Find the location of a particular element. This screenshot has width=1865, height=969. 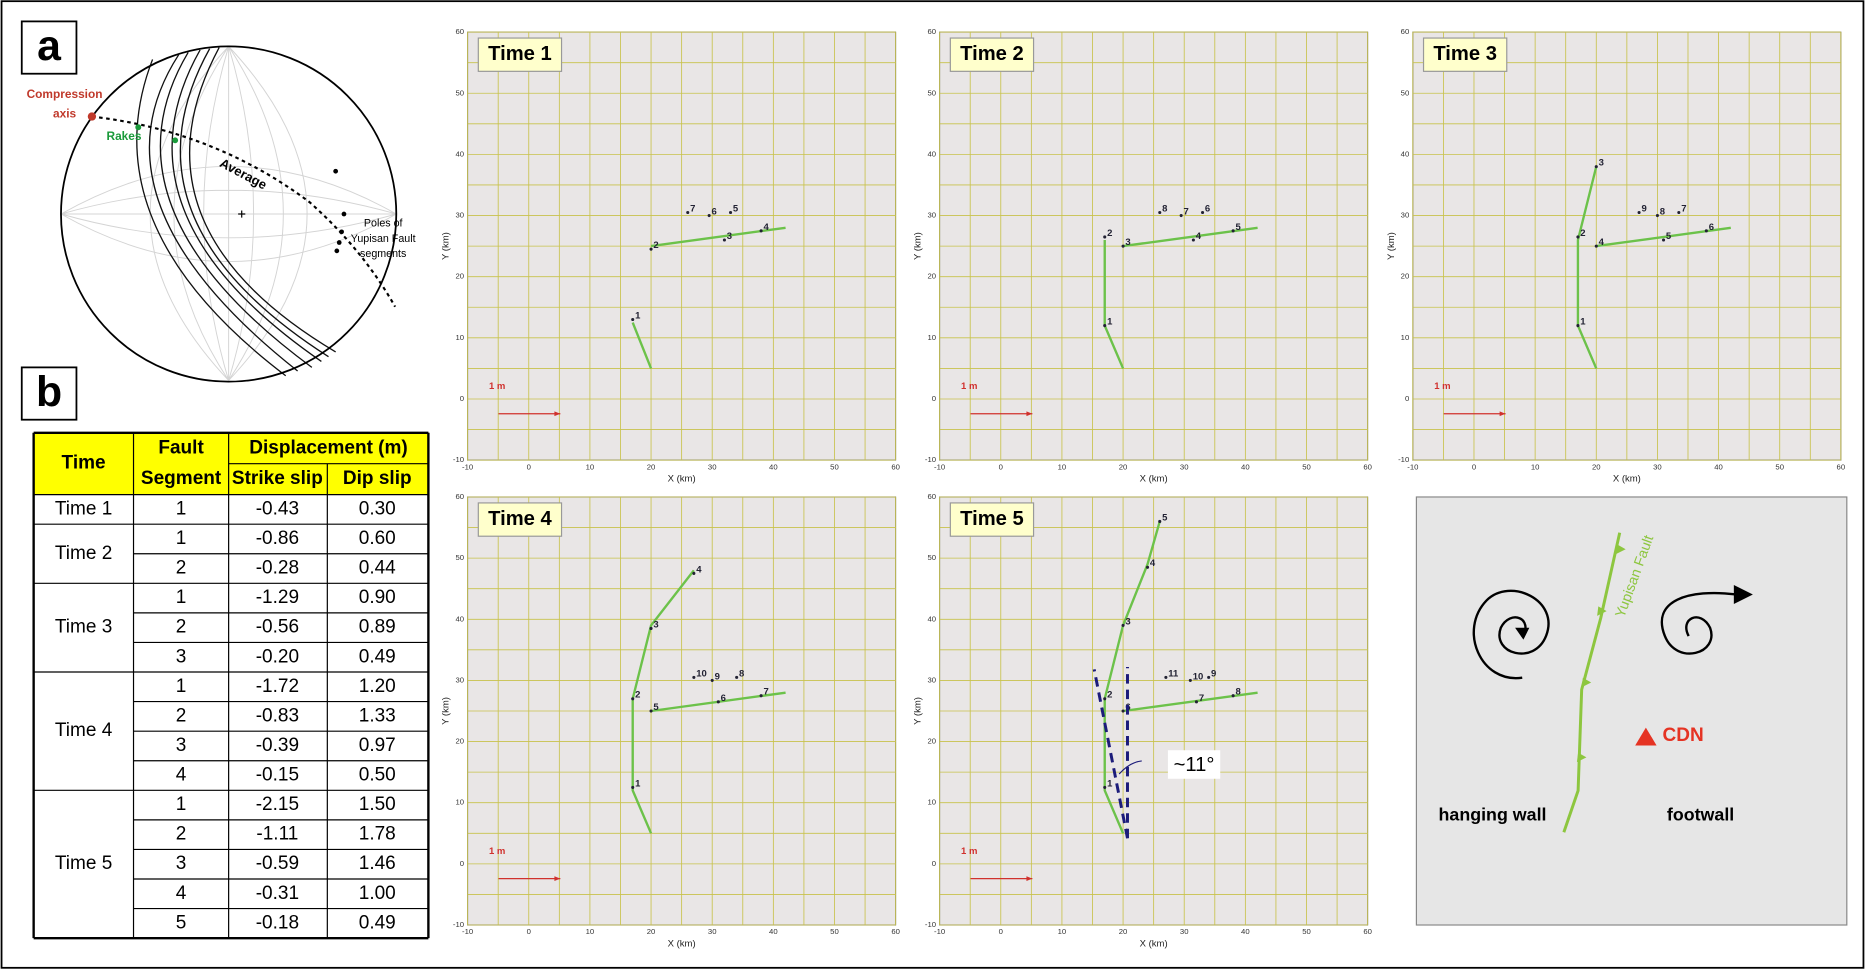

node-label: 10 is located at coordinates (701, 673).